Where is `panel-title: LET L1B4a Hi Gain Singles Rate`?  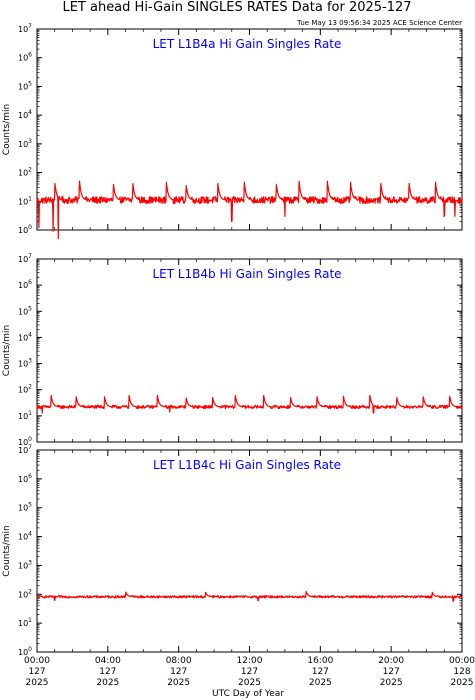 panel-title: LET L1B4a Hi Gain Singles Rate is located at coordinates (247, 44).